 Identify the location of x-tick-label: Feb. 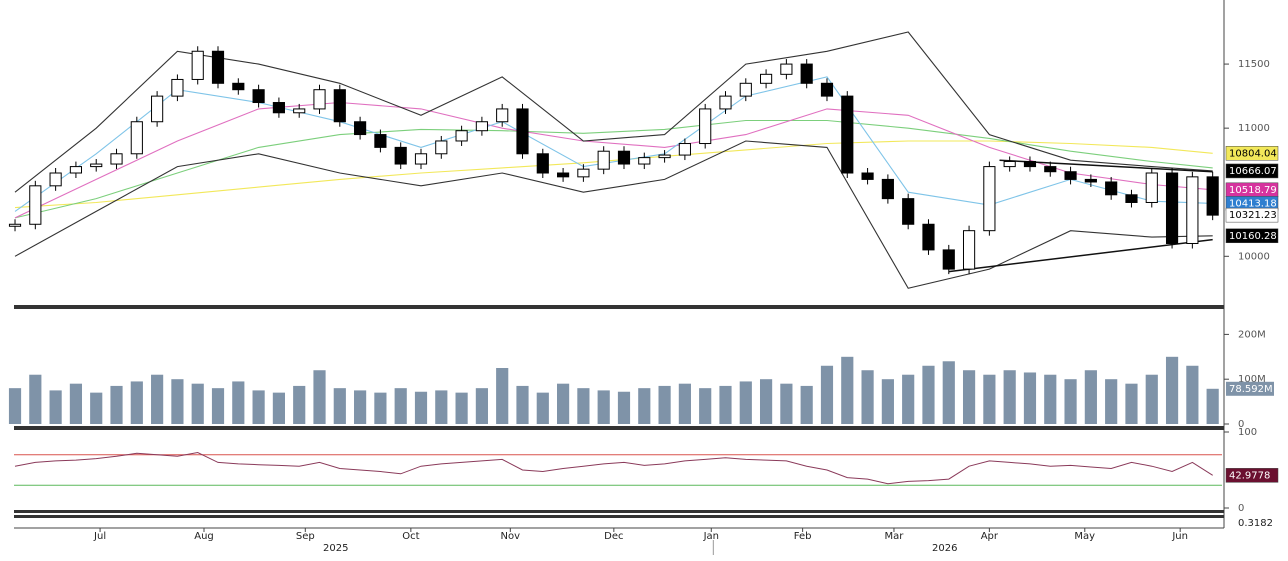
(803, 536).